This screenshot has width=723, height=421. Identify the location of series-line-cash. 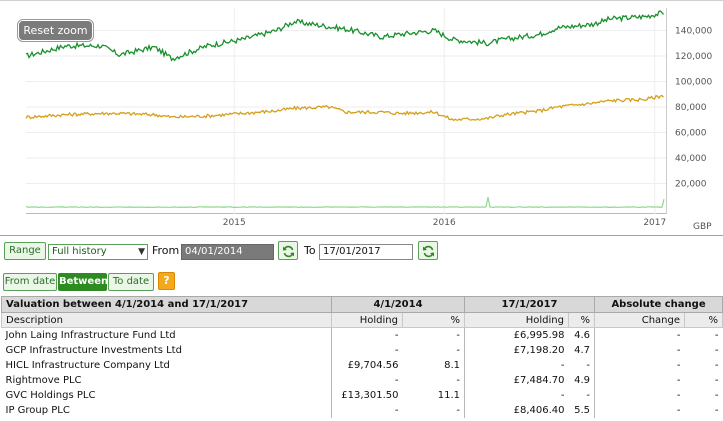
(345, 203).